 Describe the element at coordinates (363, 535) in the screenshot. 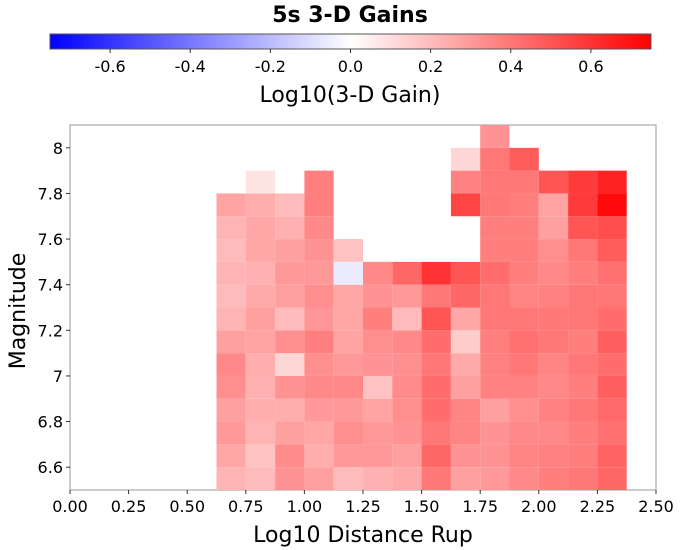

I see `x-axis-label: Log10 Distance Rup` at that location.